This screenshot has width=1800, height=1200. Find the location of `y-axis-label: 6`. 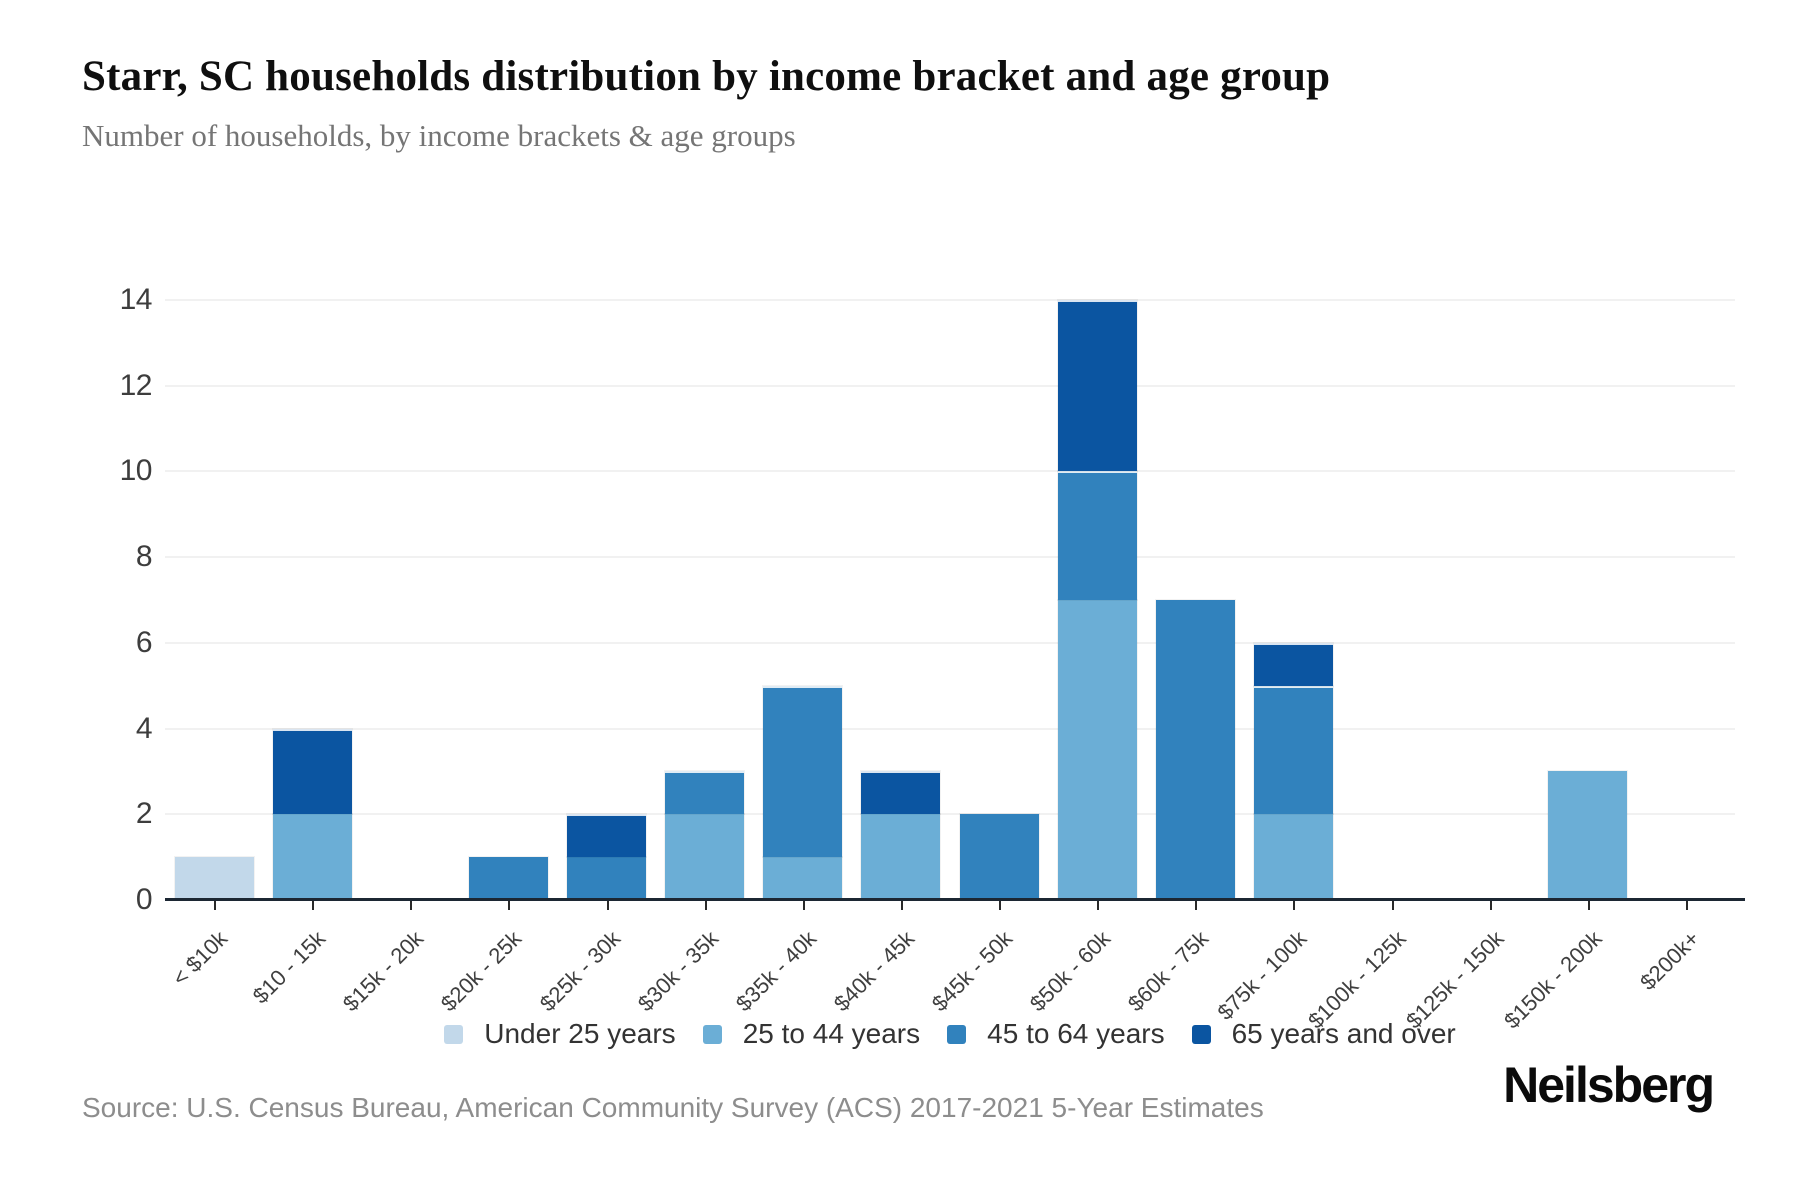

y-axis-label: 6 is located at coordinates (144, 642).